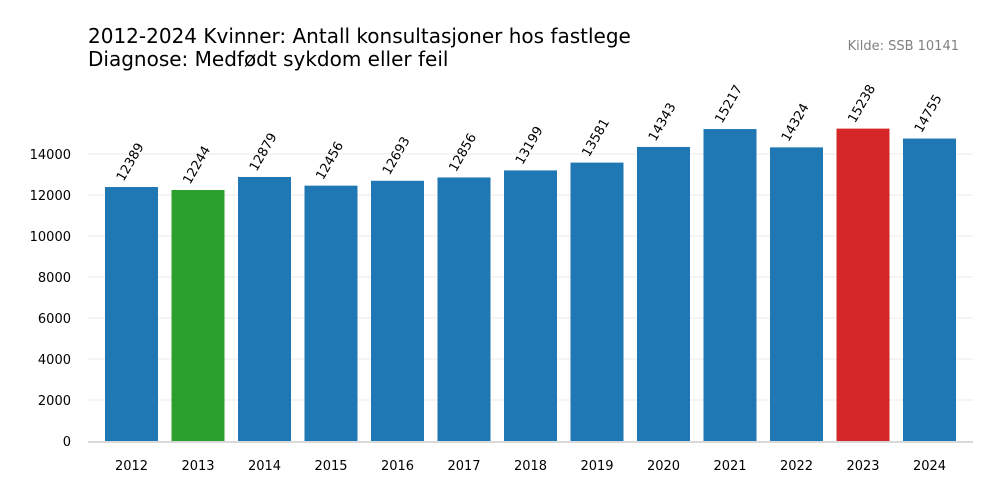 The image size is (1000, 500). What do you see at coordinates (796, 122) in the screenshot?
I see `data-label: 14324` at bounding box center [796, 122].